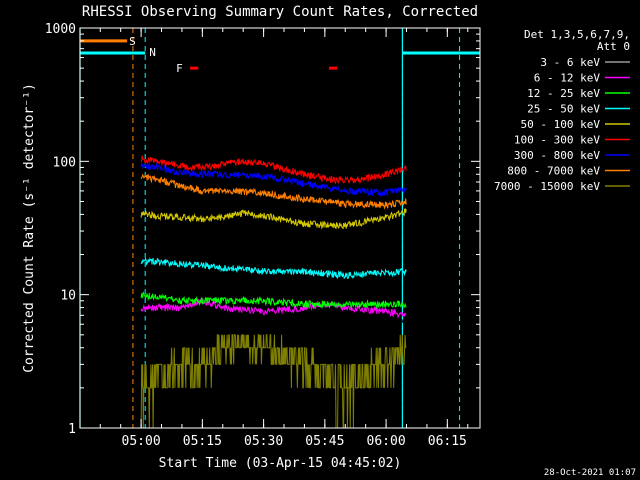 Image resolution: width=640 pixels, height=480 pixels. I want to click on y-tick-label: 10, so click(68, 296).